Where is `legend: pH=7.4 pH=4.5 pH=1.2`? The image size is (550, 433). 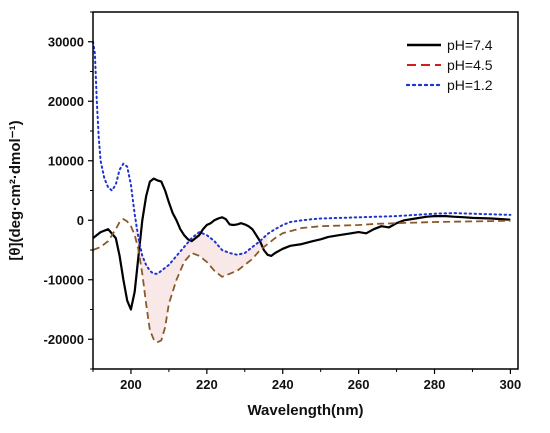 legend: pH=7.4 pH=4.5 pH=1.2 is located at coordinates (449, 65).